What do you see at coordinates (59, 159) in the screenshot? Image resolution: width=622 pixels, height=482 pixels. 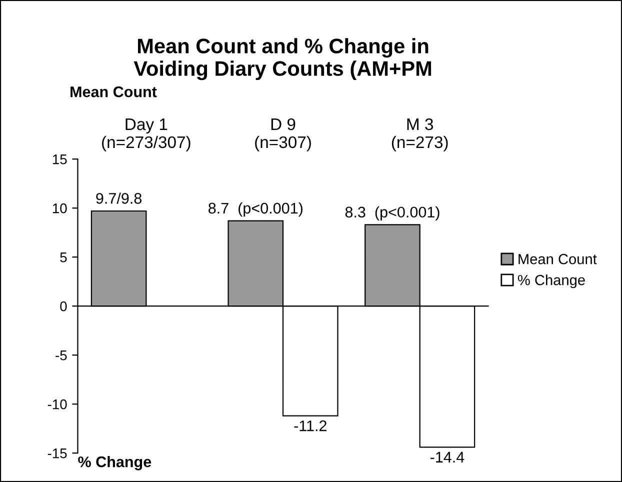 I see `y-tick-label: 15` at bounding box center [59, 159].